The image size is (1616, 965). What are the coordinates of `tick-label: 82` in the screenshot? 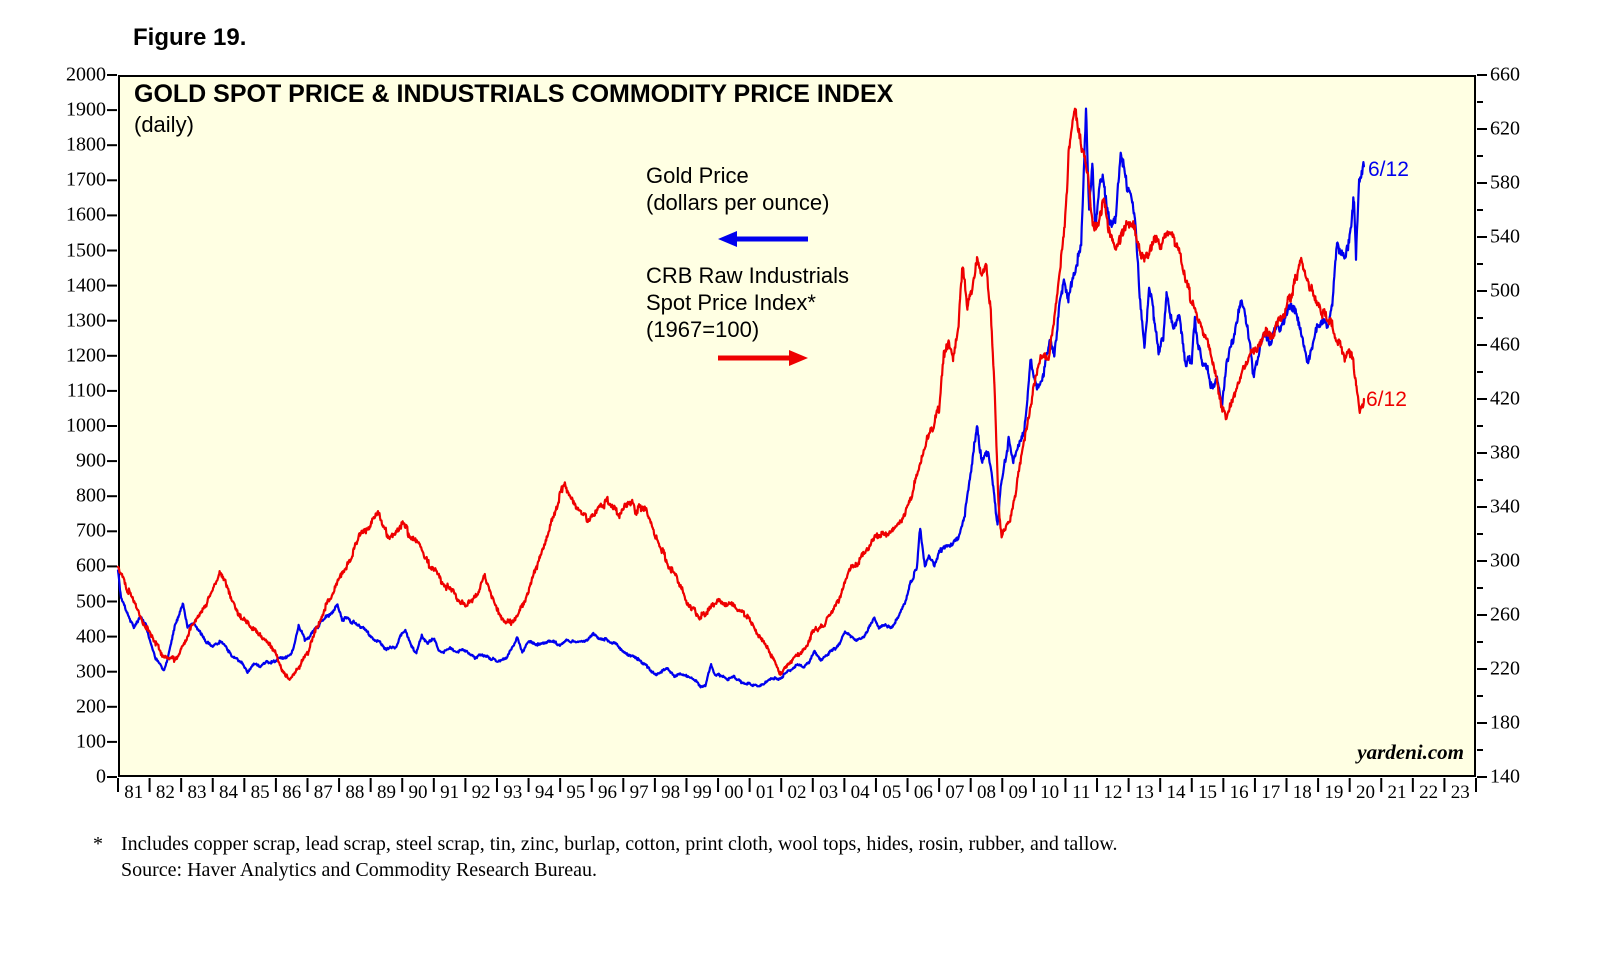 It's located at (165, 792).